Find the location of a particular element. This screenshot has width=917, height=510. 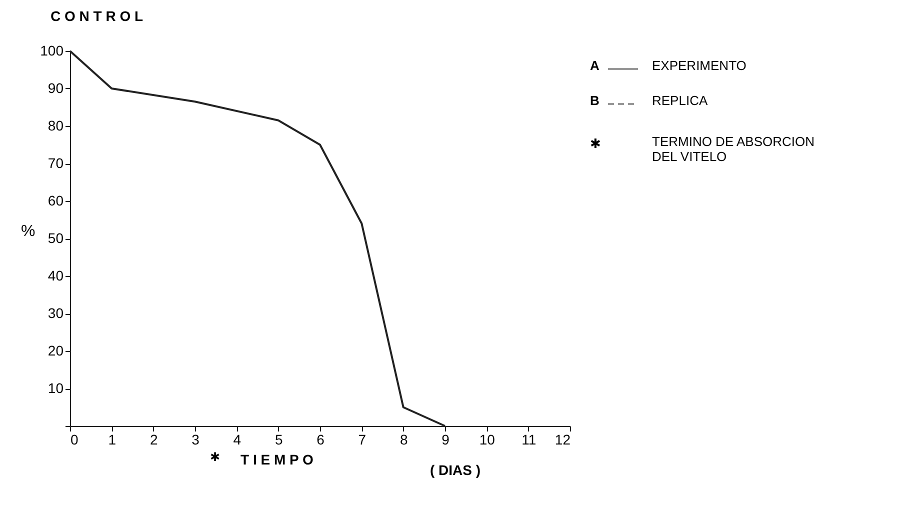

chart-title: C O N T R O L is located at coordinates (97, 16).